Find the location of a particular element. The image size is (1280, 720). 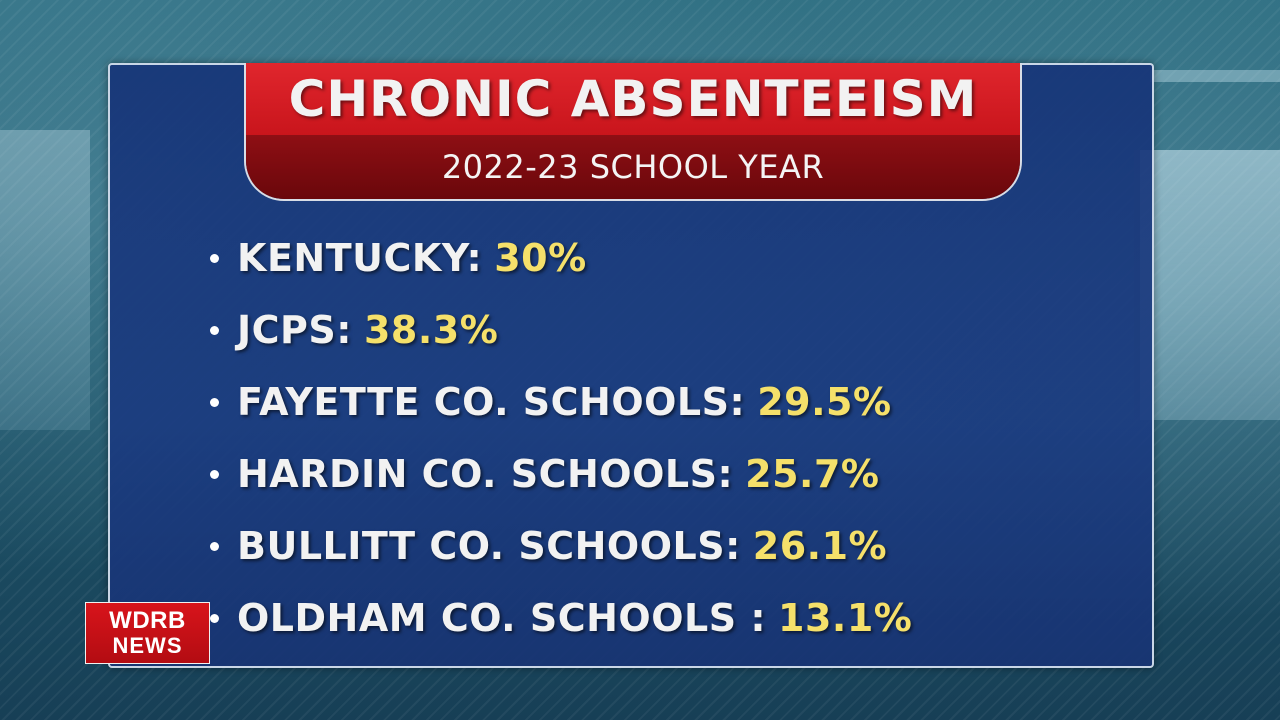

logo-line-1: WDRB is located at coordinates (147, 620).